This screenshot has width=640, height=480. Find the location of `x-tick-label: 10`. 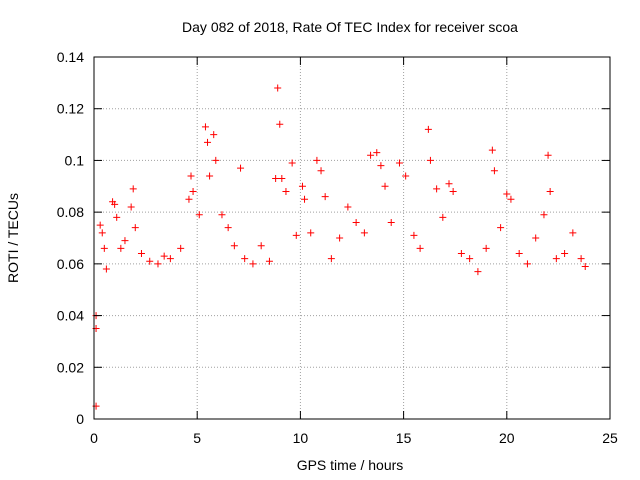

x-tick-label: 10 is located at coordinates (301, 438).